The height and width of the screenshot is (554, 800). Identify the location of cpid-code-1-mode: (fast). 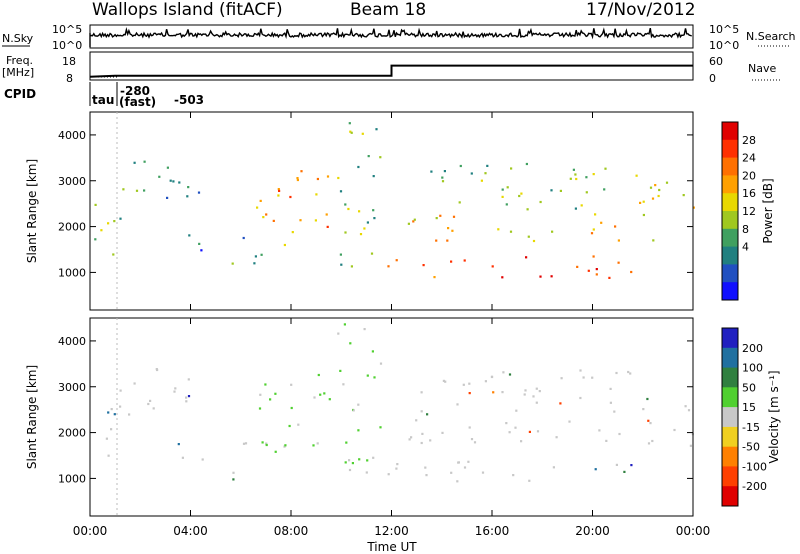
(137, 102).